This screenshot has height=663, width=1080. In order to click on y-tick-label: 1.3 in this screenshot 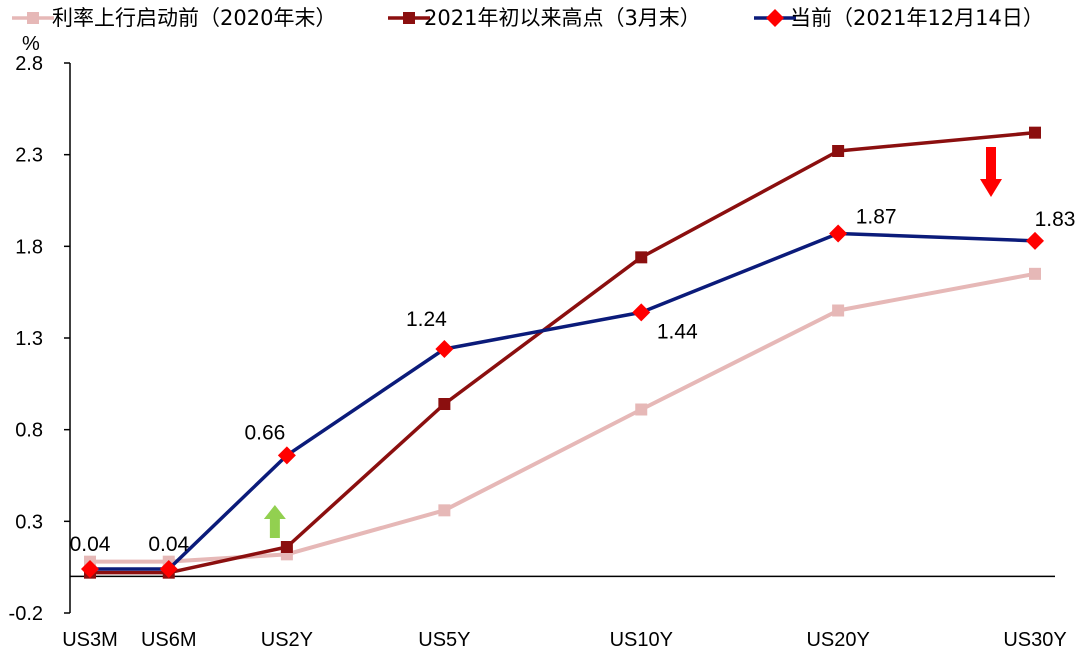, I will do `click(29, 339)`.